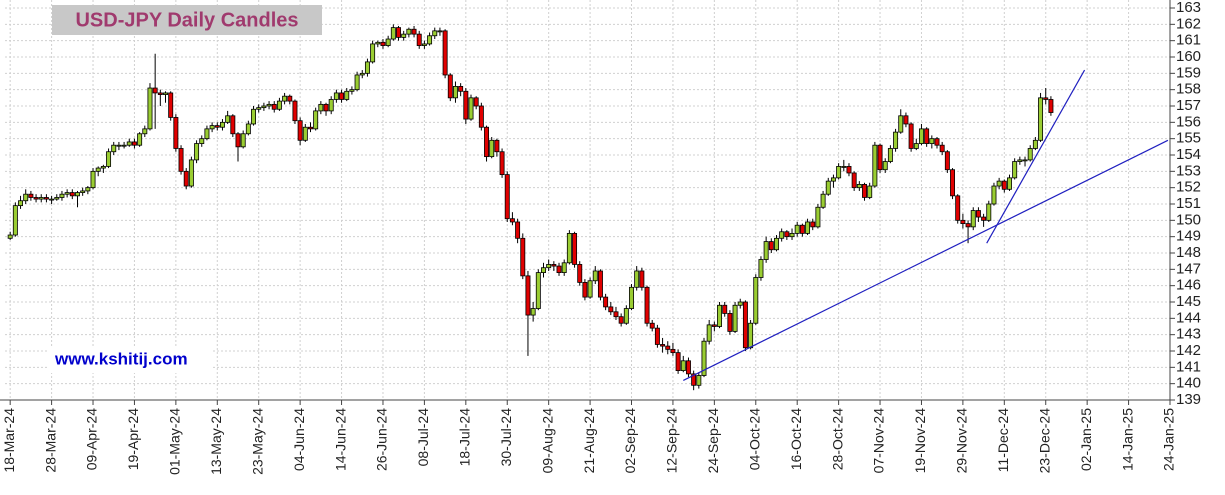 The height and width of the screenshot is (495, 1225). Describe the element at coordinates (1188, 138) in the screenshot. I see `y-tick-label: 155` at that location.